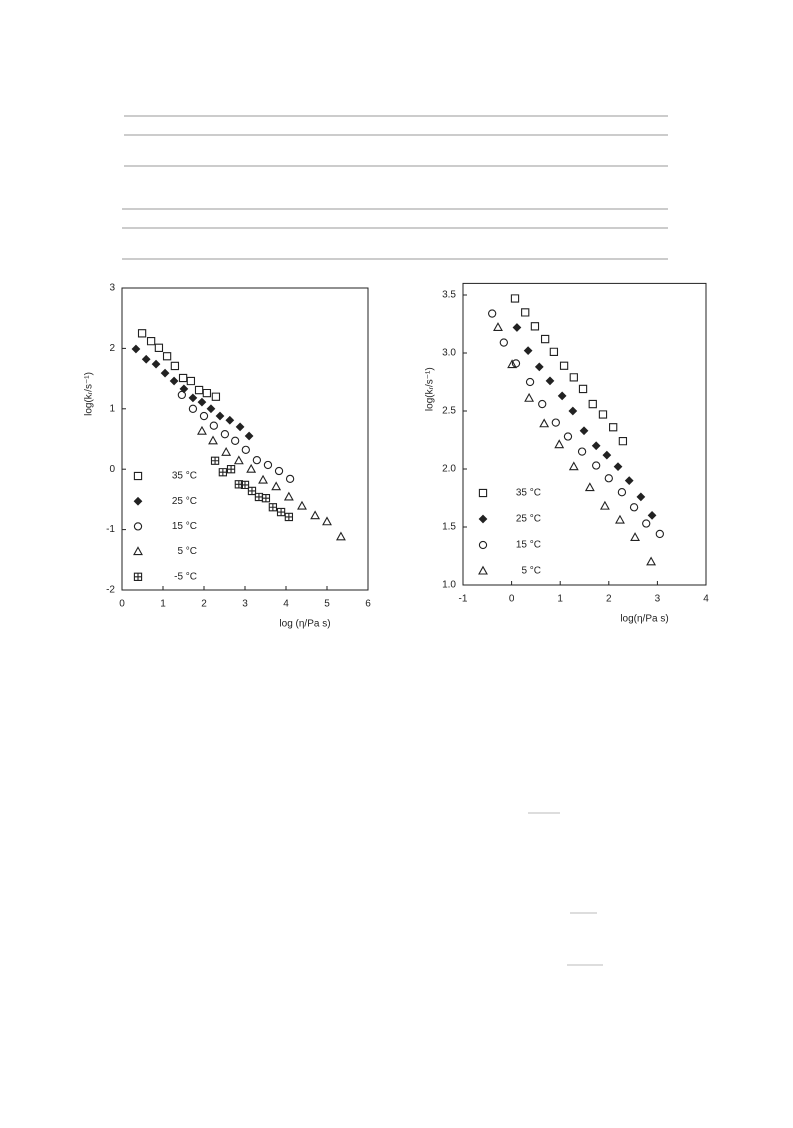 The image size is (793, 1128). Describe the element at coordinates (463, 599) in the screenshot. I see `x-tick-label: -1` at that location.